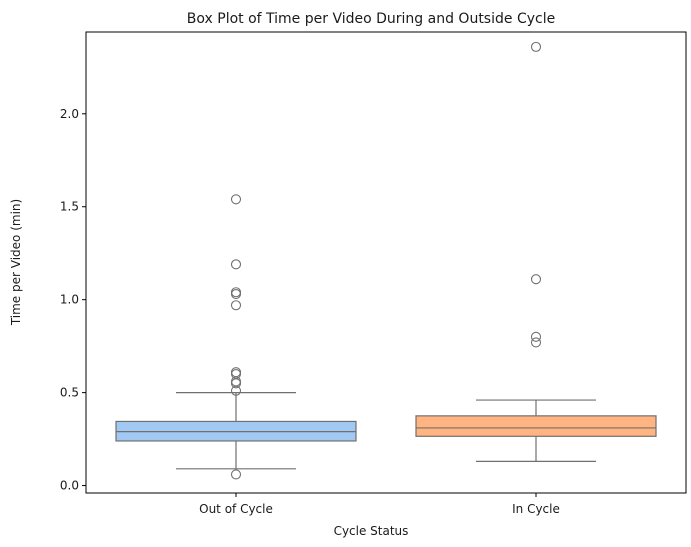  What do you see at coordinates (536, 509) in the screenshot?
I see `x-tick-label: In Cycle` at bounding box center [536, 509].